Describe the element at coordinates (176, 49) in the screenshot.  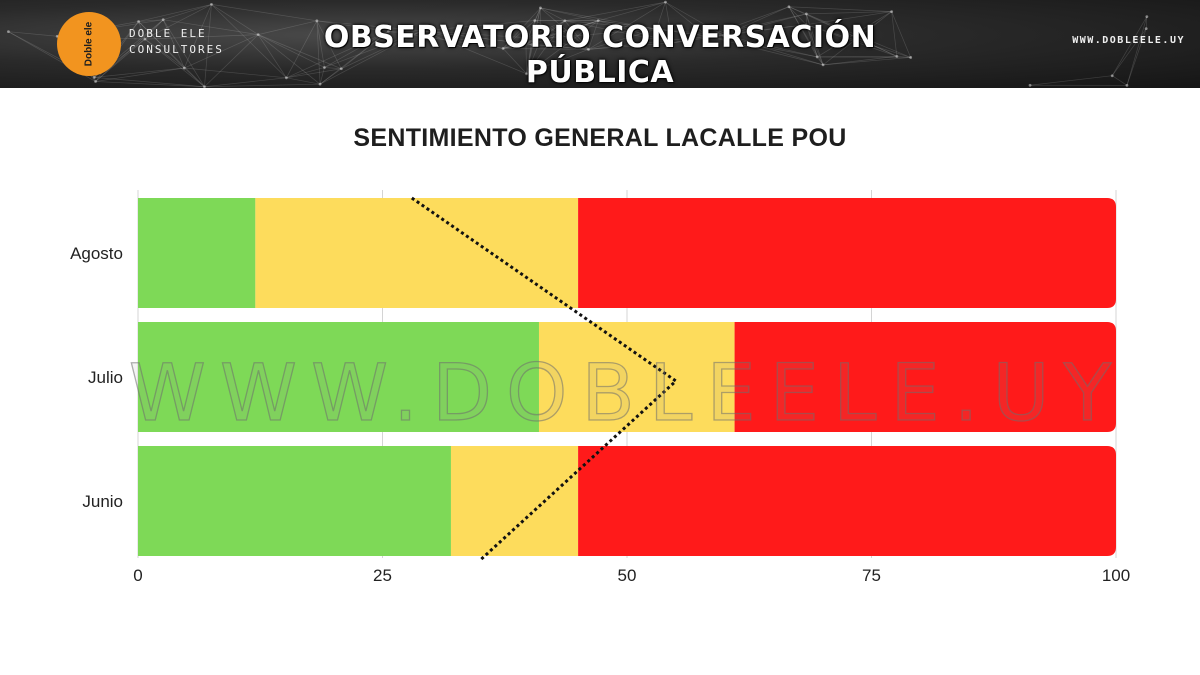
I see `brand-line-2: CONSULTORES` at that location.